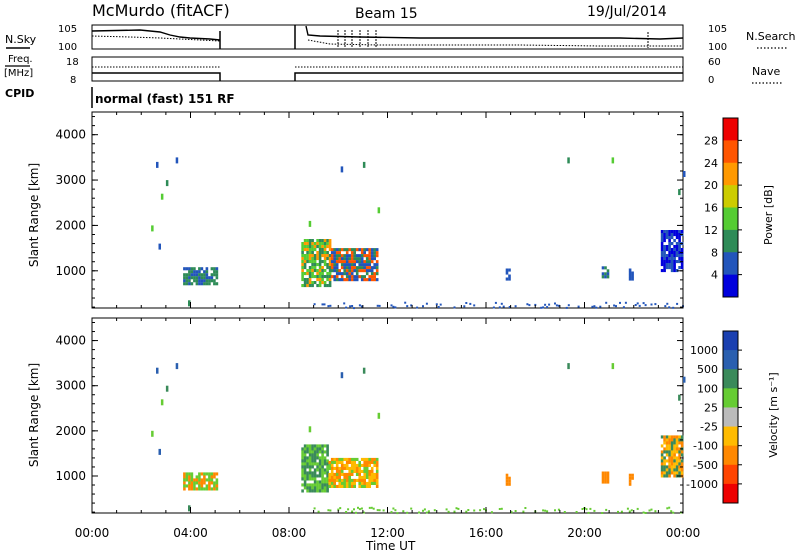 Image resolution: width=800 pixels, height=554 pixels. Describe the element at coordinates (156, 35) in the screenshot. I see `nsky-trace-a` at that location.